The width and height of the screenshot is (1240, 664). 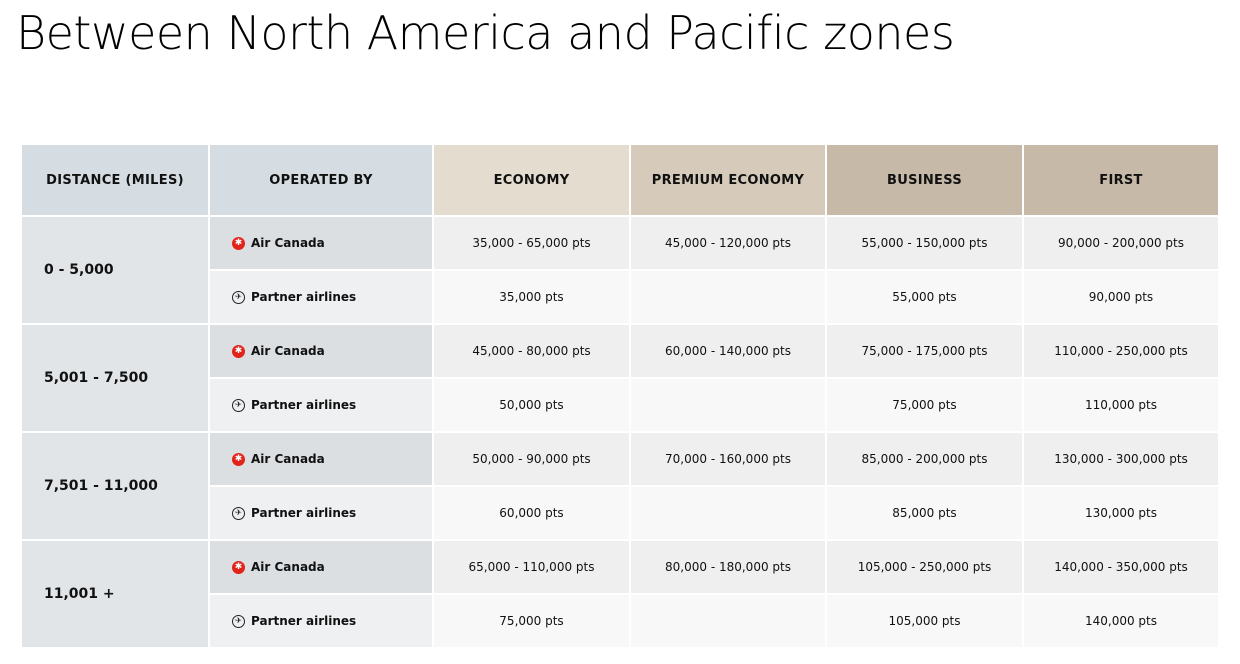 I want to click on points-cell: 85,000 - 200,000 pts, so click(x=924, y=459).